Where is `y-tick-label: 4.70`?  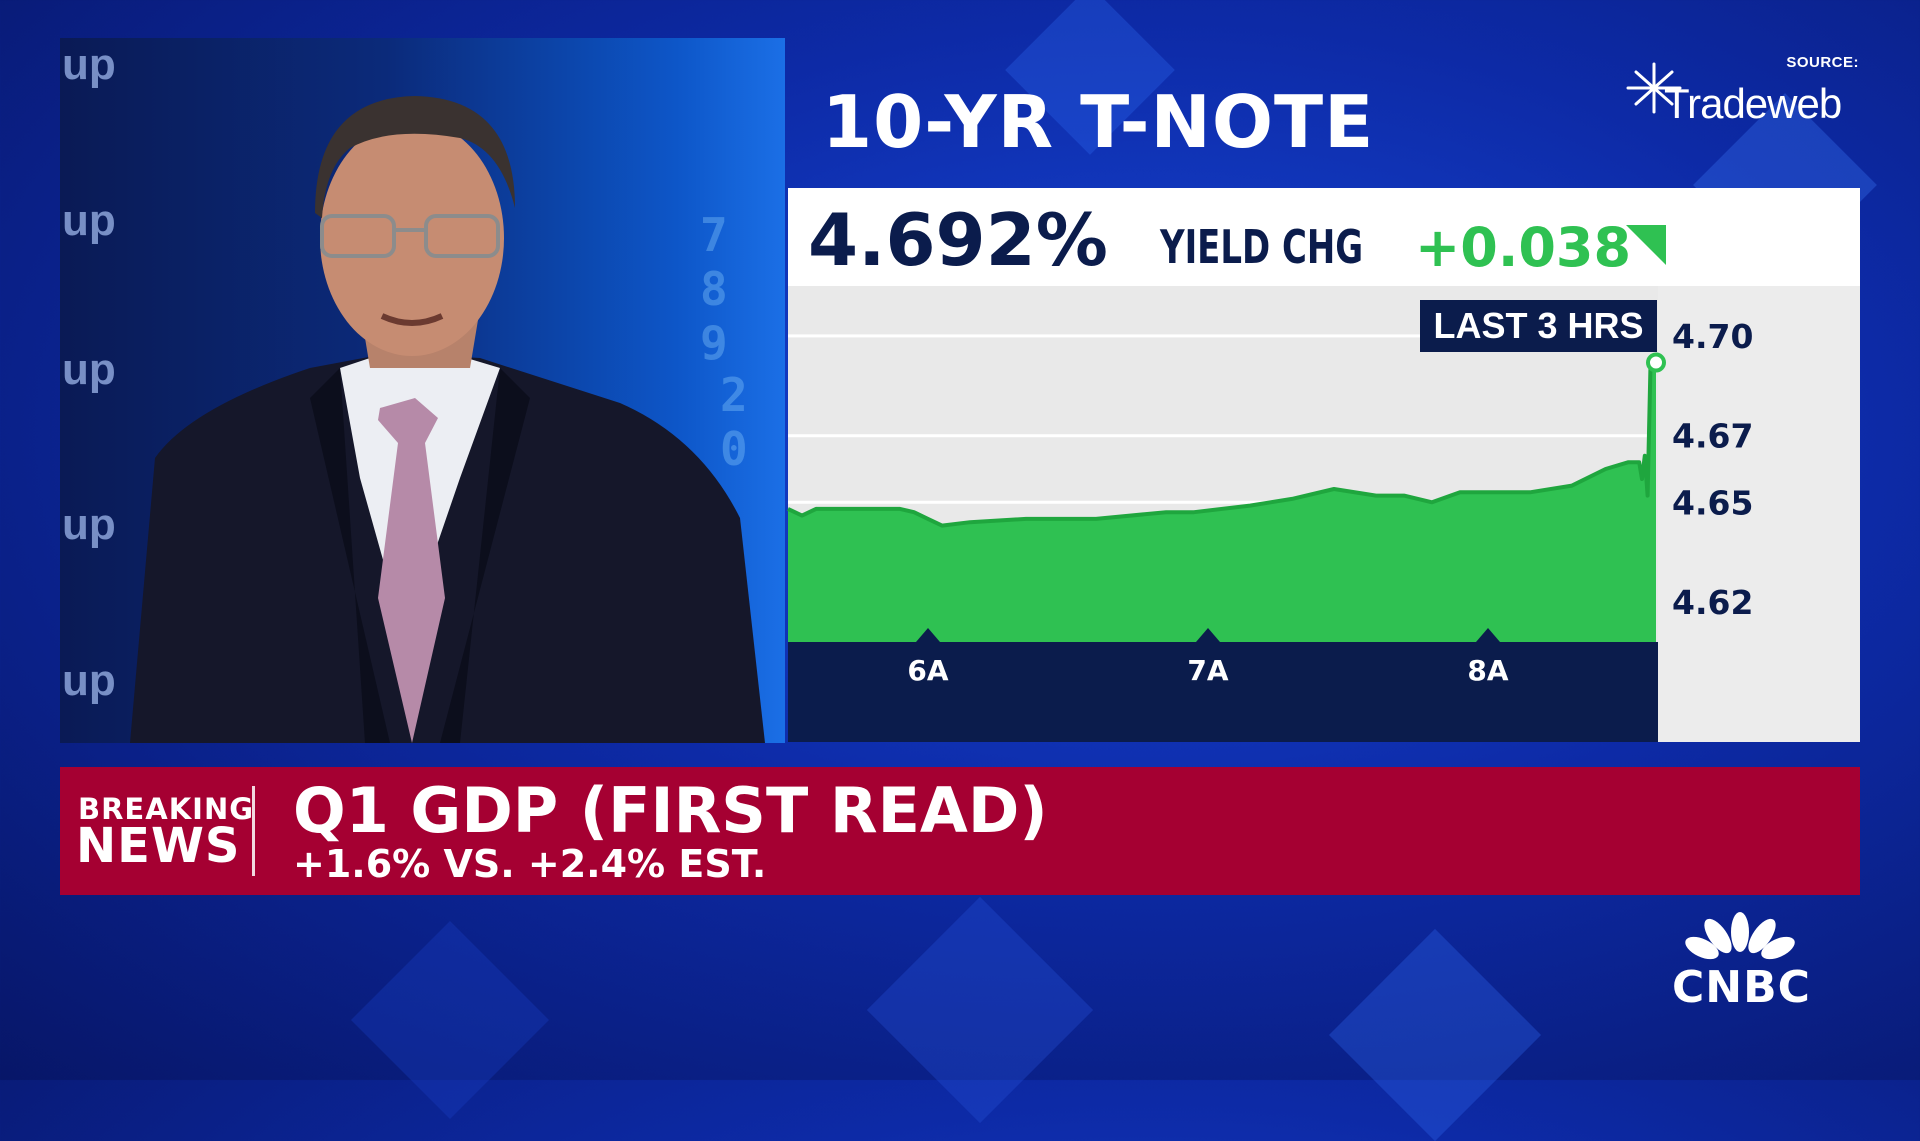
y-tick-label: 4.70 is located at coordinates (1712, 336).